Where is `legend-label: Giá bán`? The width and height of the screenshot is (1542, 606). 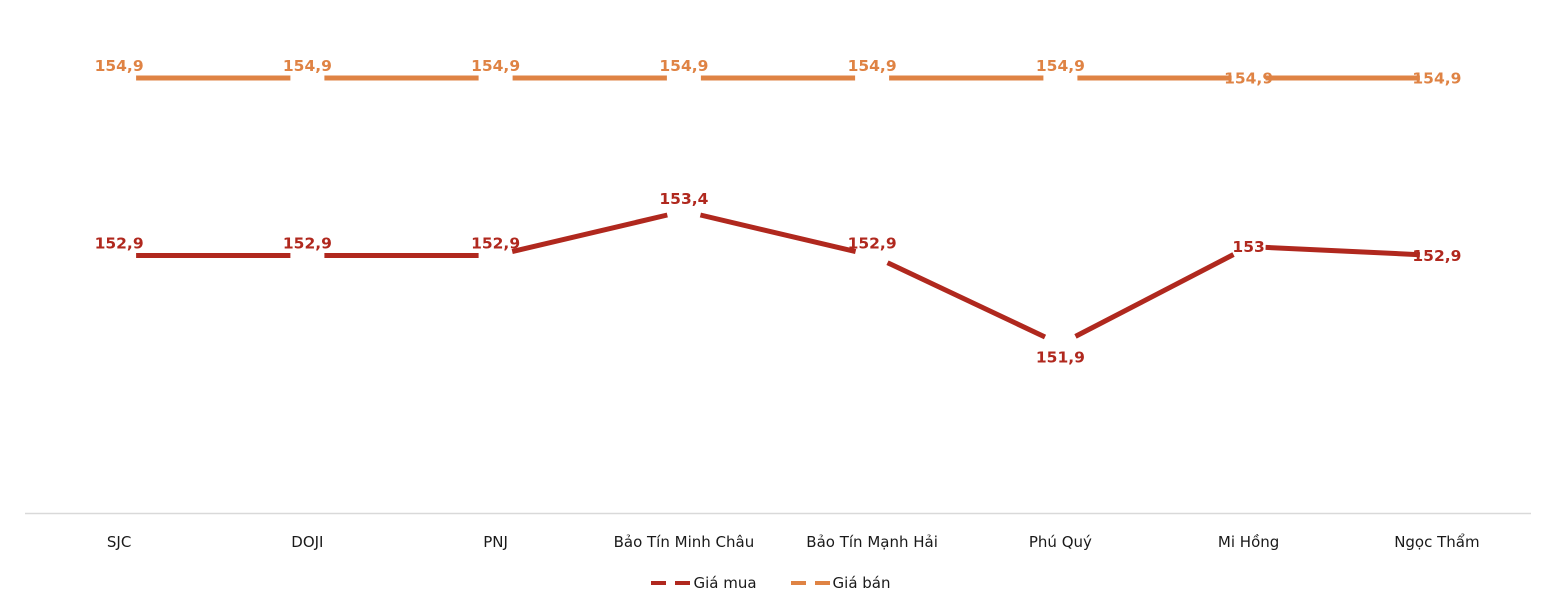 legend-label: Giá bán is located at coordinates (861, 583).